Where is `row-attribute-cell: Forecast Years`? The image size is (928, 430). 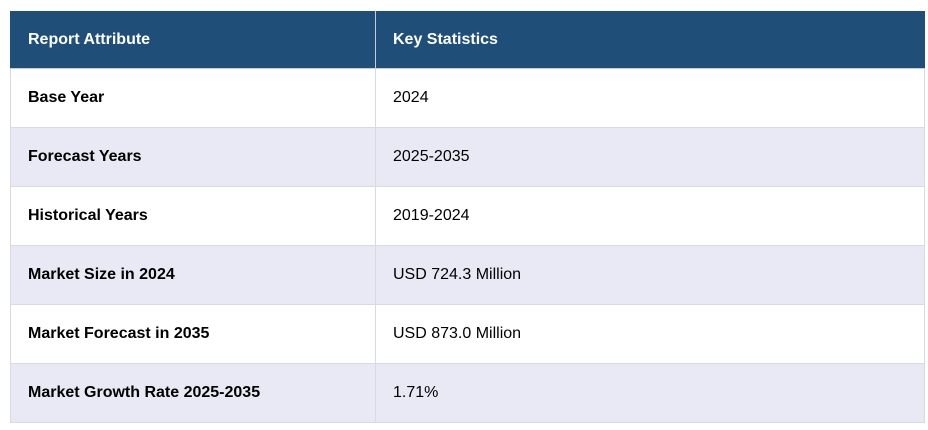
row-attribute-cell: Forecast Years is located at coordinates (193, 157).